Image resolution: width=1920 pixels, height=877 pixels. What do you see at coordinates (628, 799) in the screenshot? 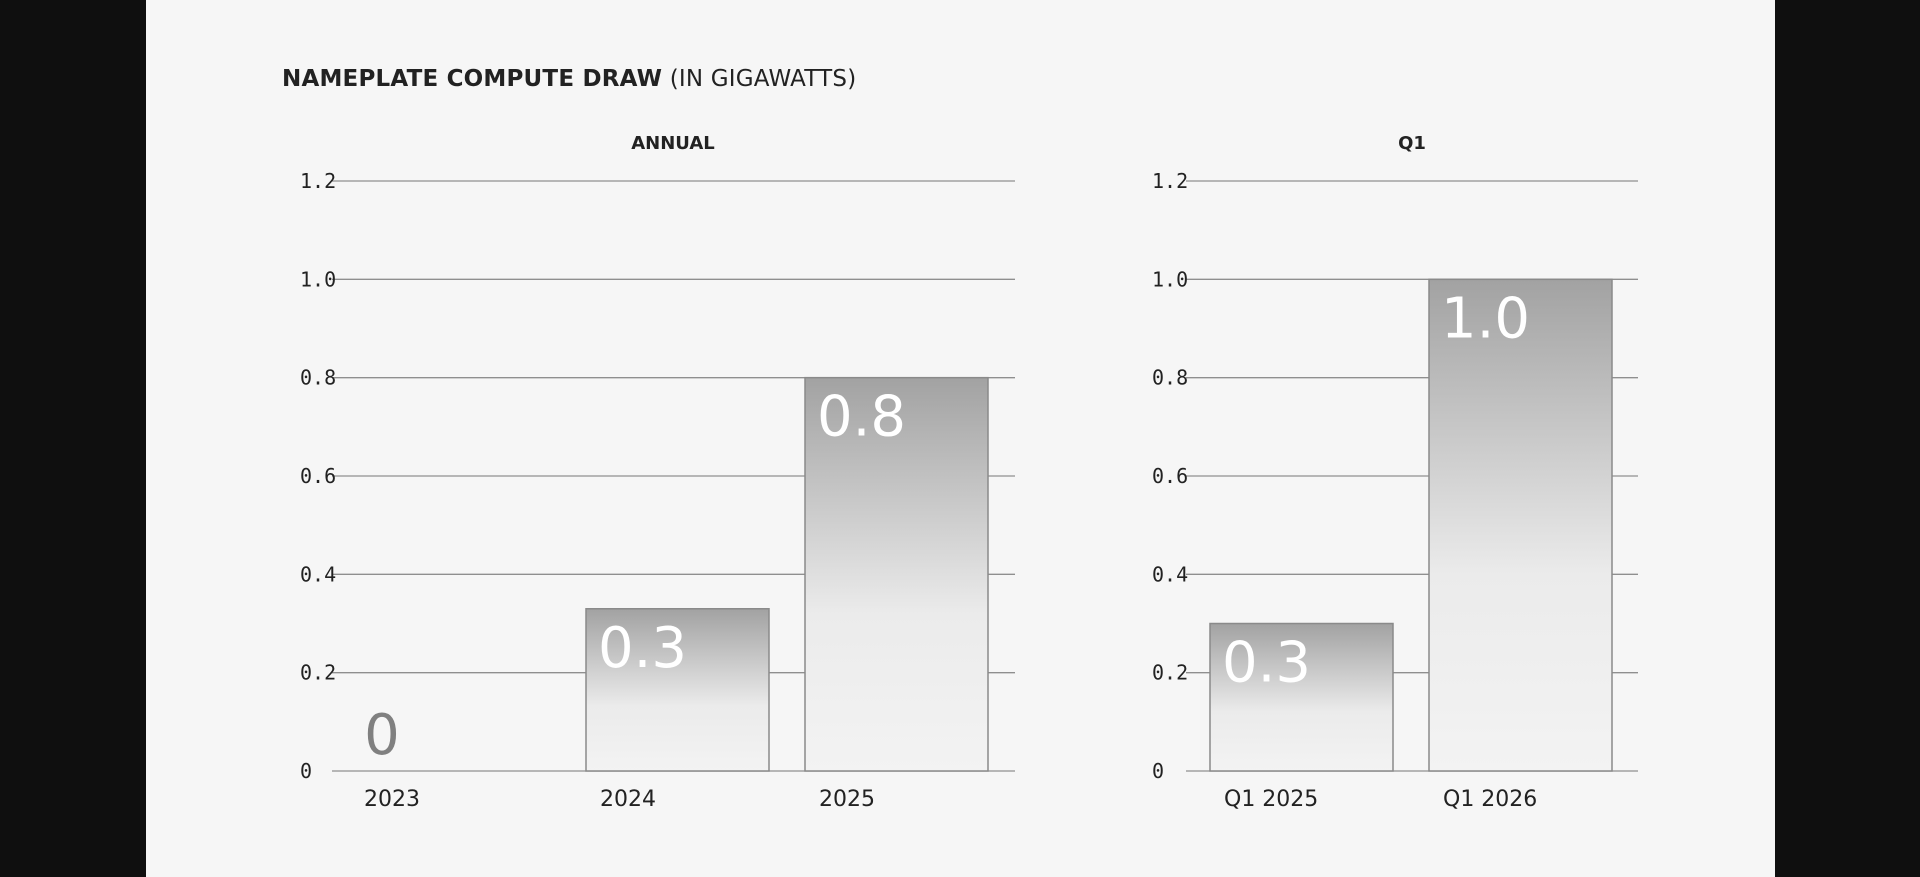
I see `annual-category-label: 2024` at bounding box center [628, 799].